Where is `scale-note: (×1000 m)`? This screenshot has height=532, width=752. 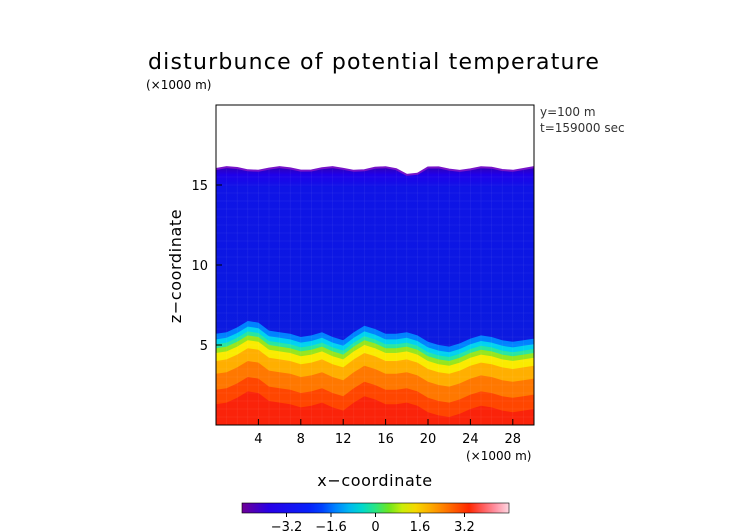 scale-note: (×1000 m) is located at coordinates (178, 85).